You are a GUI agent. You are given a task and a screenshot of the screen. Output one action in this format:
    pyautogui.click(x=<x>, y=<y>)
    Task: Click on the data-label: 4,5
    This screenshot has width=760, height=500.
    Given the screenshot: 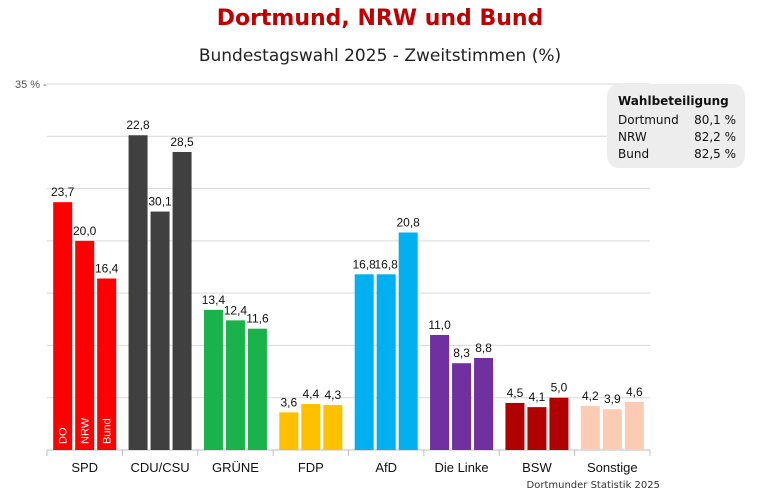 What is the action you would take?
    pyautogui.click(x=515, y=393)
    